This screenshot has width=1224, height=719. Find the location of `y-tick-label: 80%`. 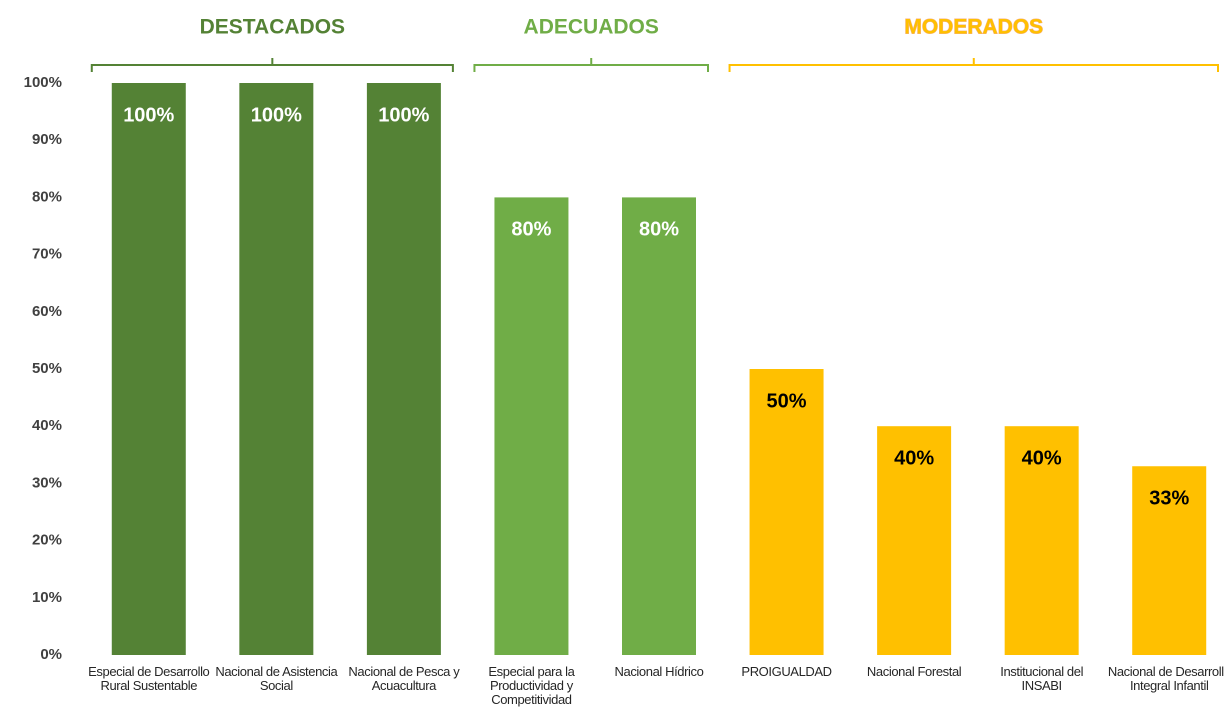

y-tick-label: 80% is located at coordinates (47, 196).